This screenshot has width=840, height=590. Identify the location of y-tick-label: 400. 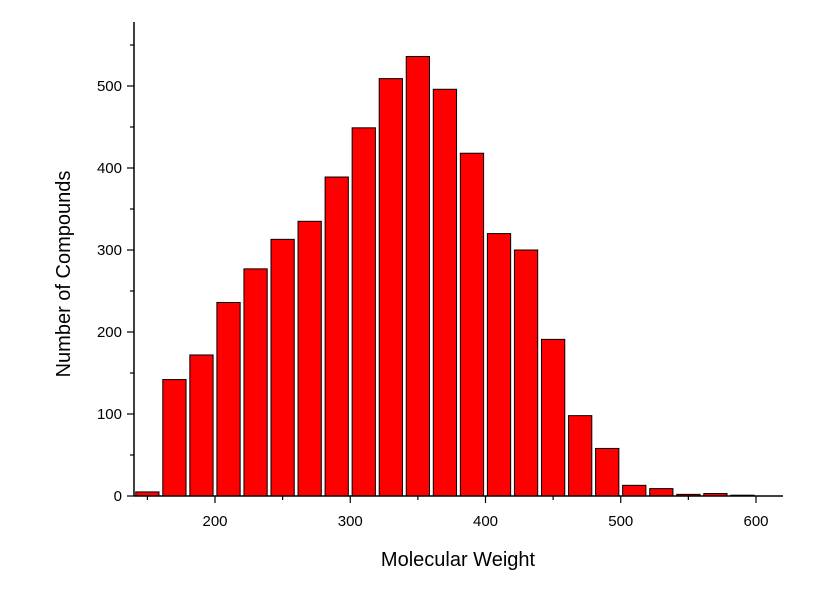
(109, 168).